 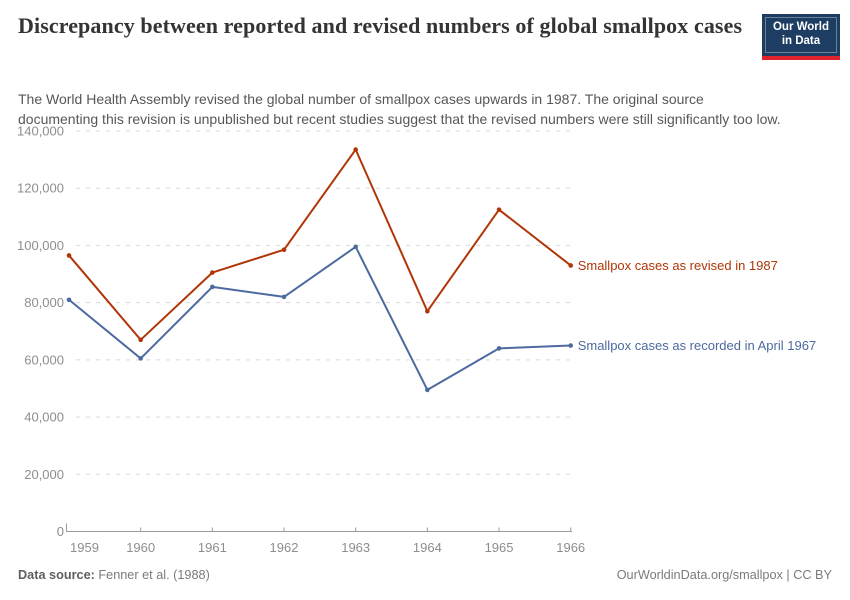 I want to click on y-tick-label: 40,000, so click(x=44, y=417).